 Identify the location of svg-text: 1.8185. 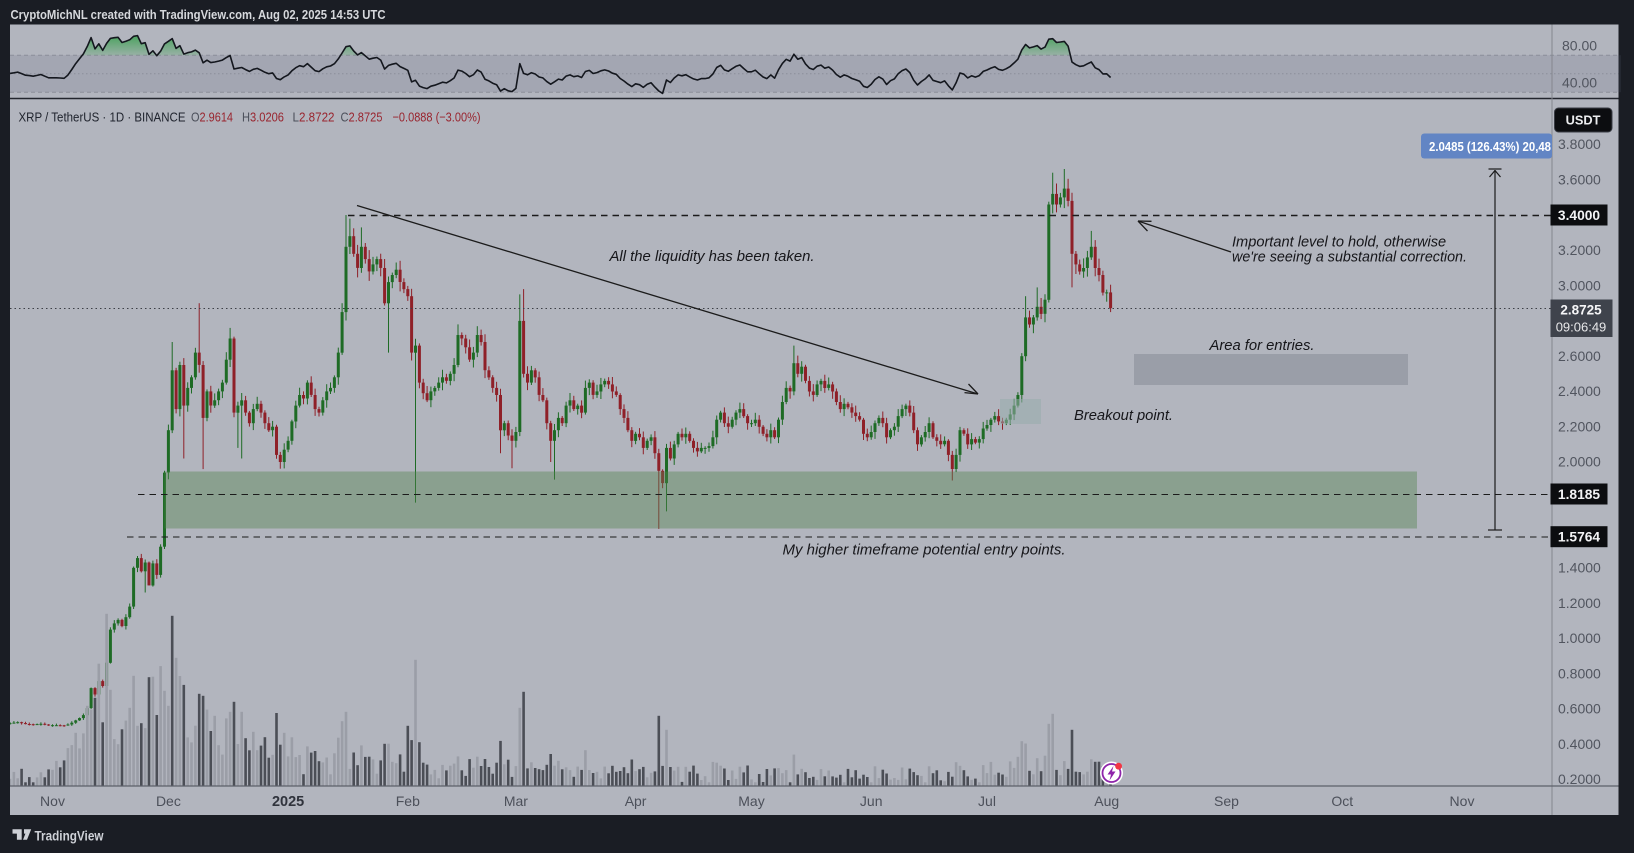
(1579, 494).